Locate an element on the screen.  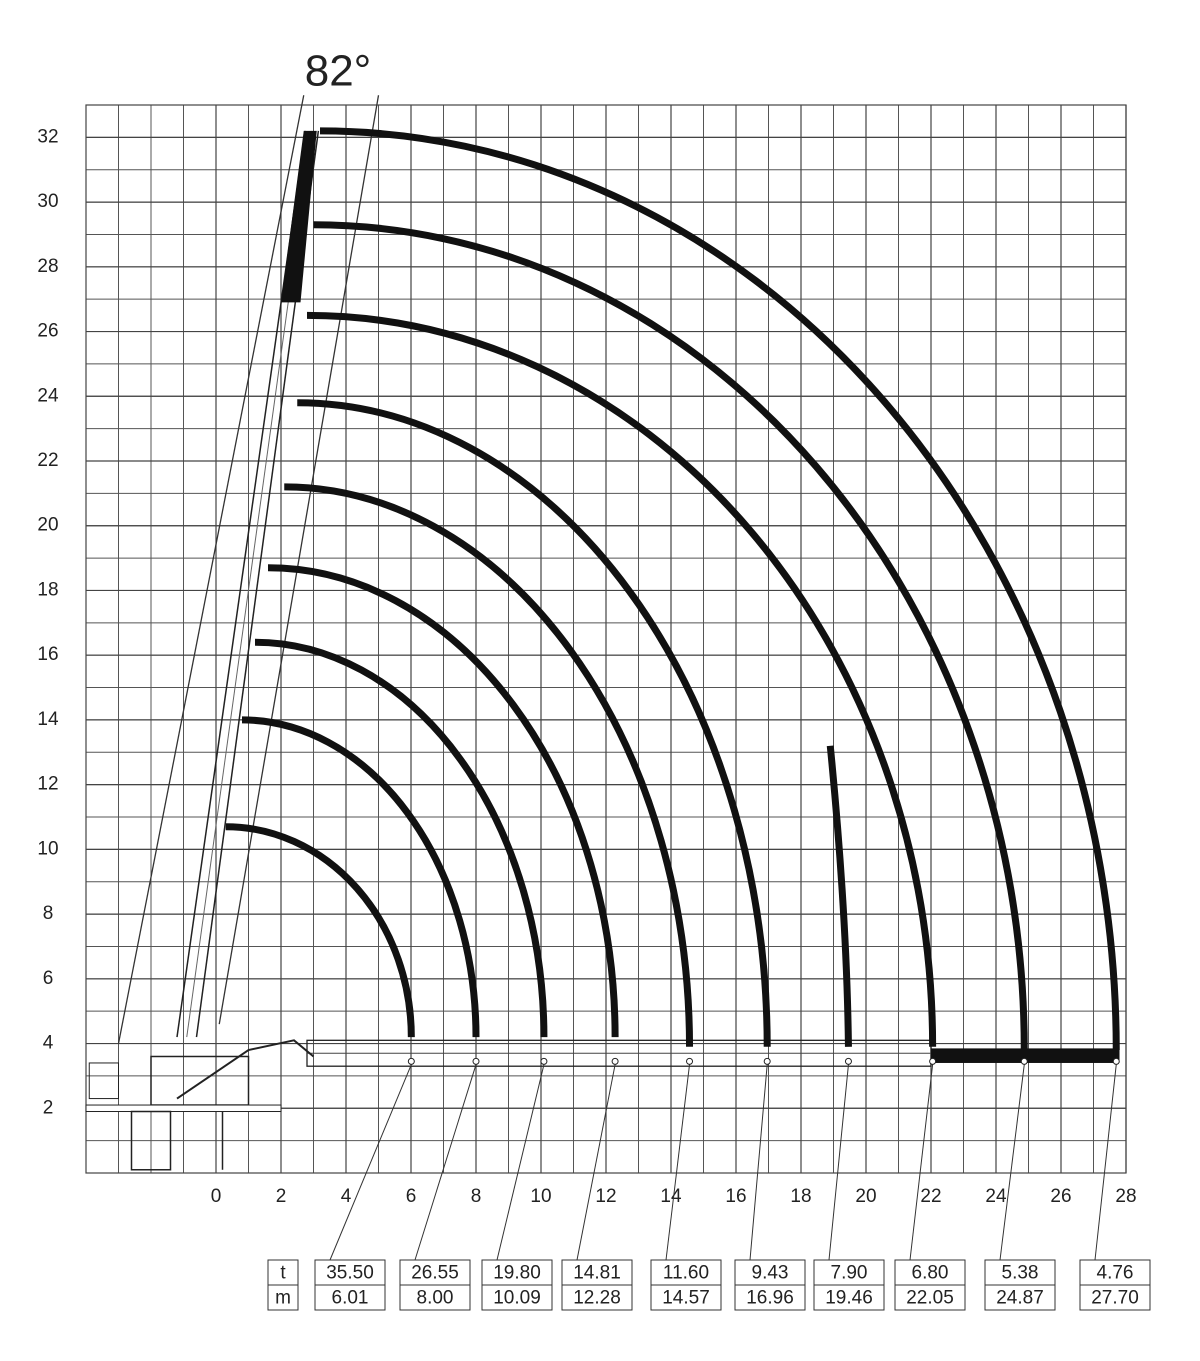
y-tick-label: 28 is located at coordinates (47, 266).